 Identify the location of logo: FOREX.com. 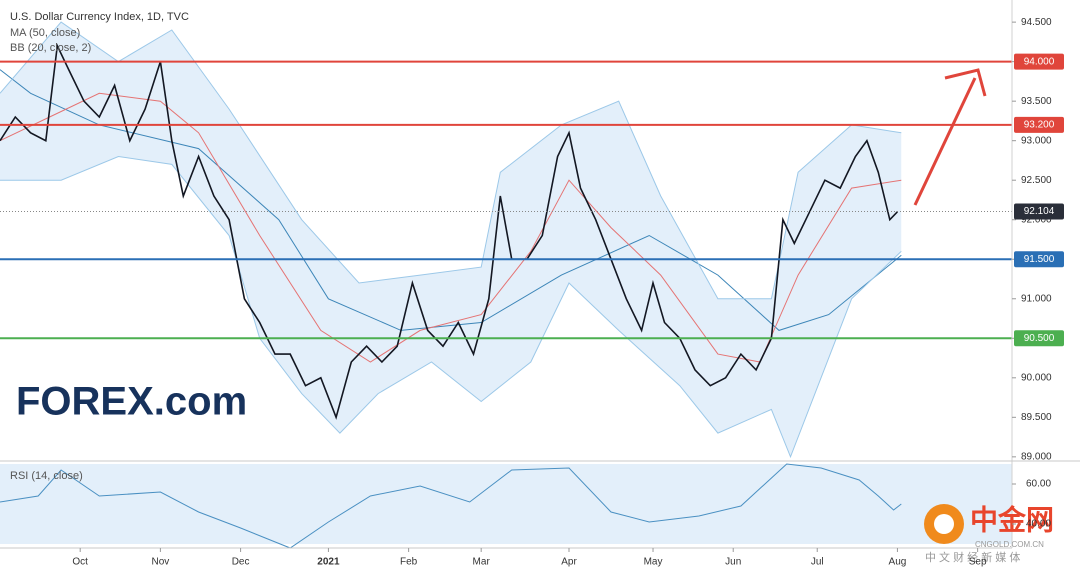
(131, 402).